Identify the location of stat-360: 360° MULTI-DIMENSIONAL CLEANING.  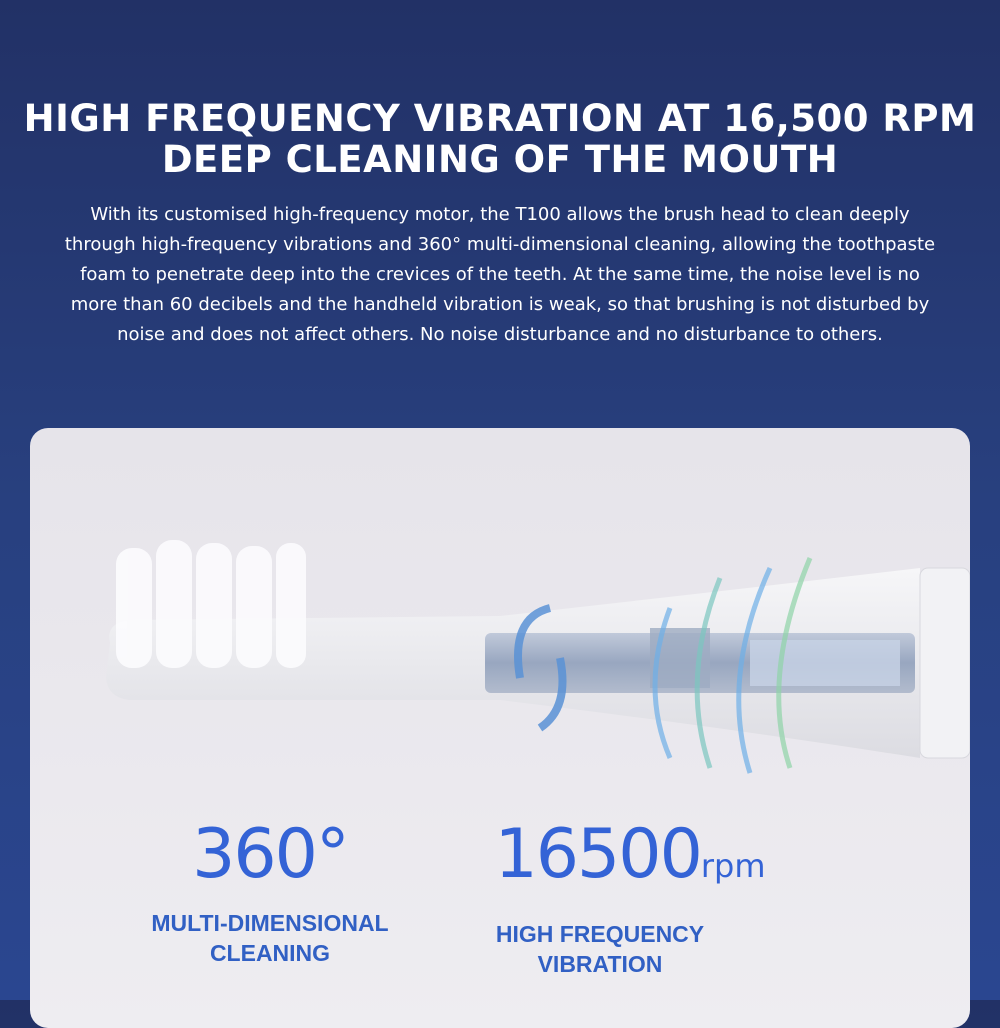
(270, 894).